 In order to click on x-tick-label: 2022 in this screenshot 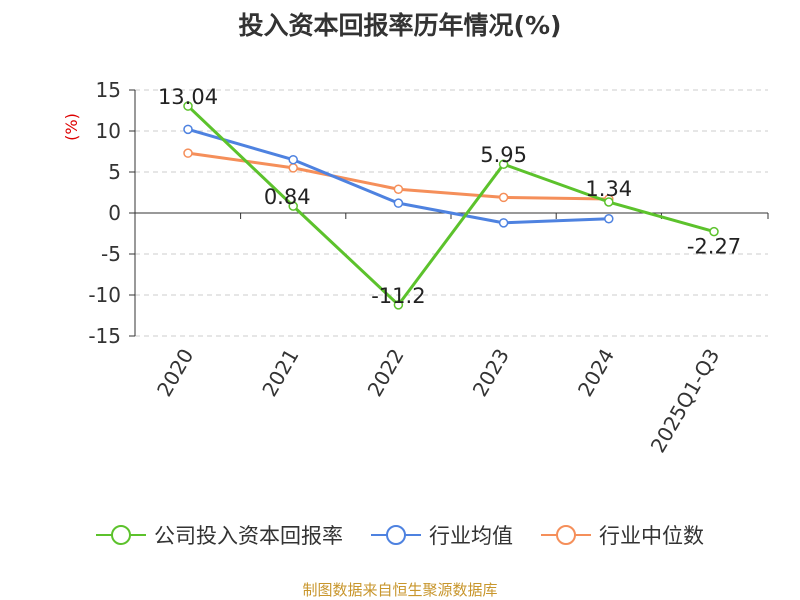, I will do `click(385, 373)`.